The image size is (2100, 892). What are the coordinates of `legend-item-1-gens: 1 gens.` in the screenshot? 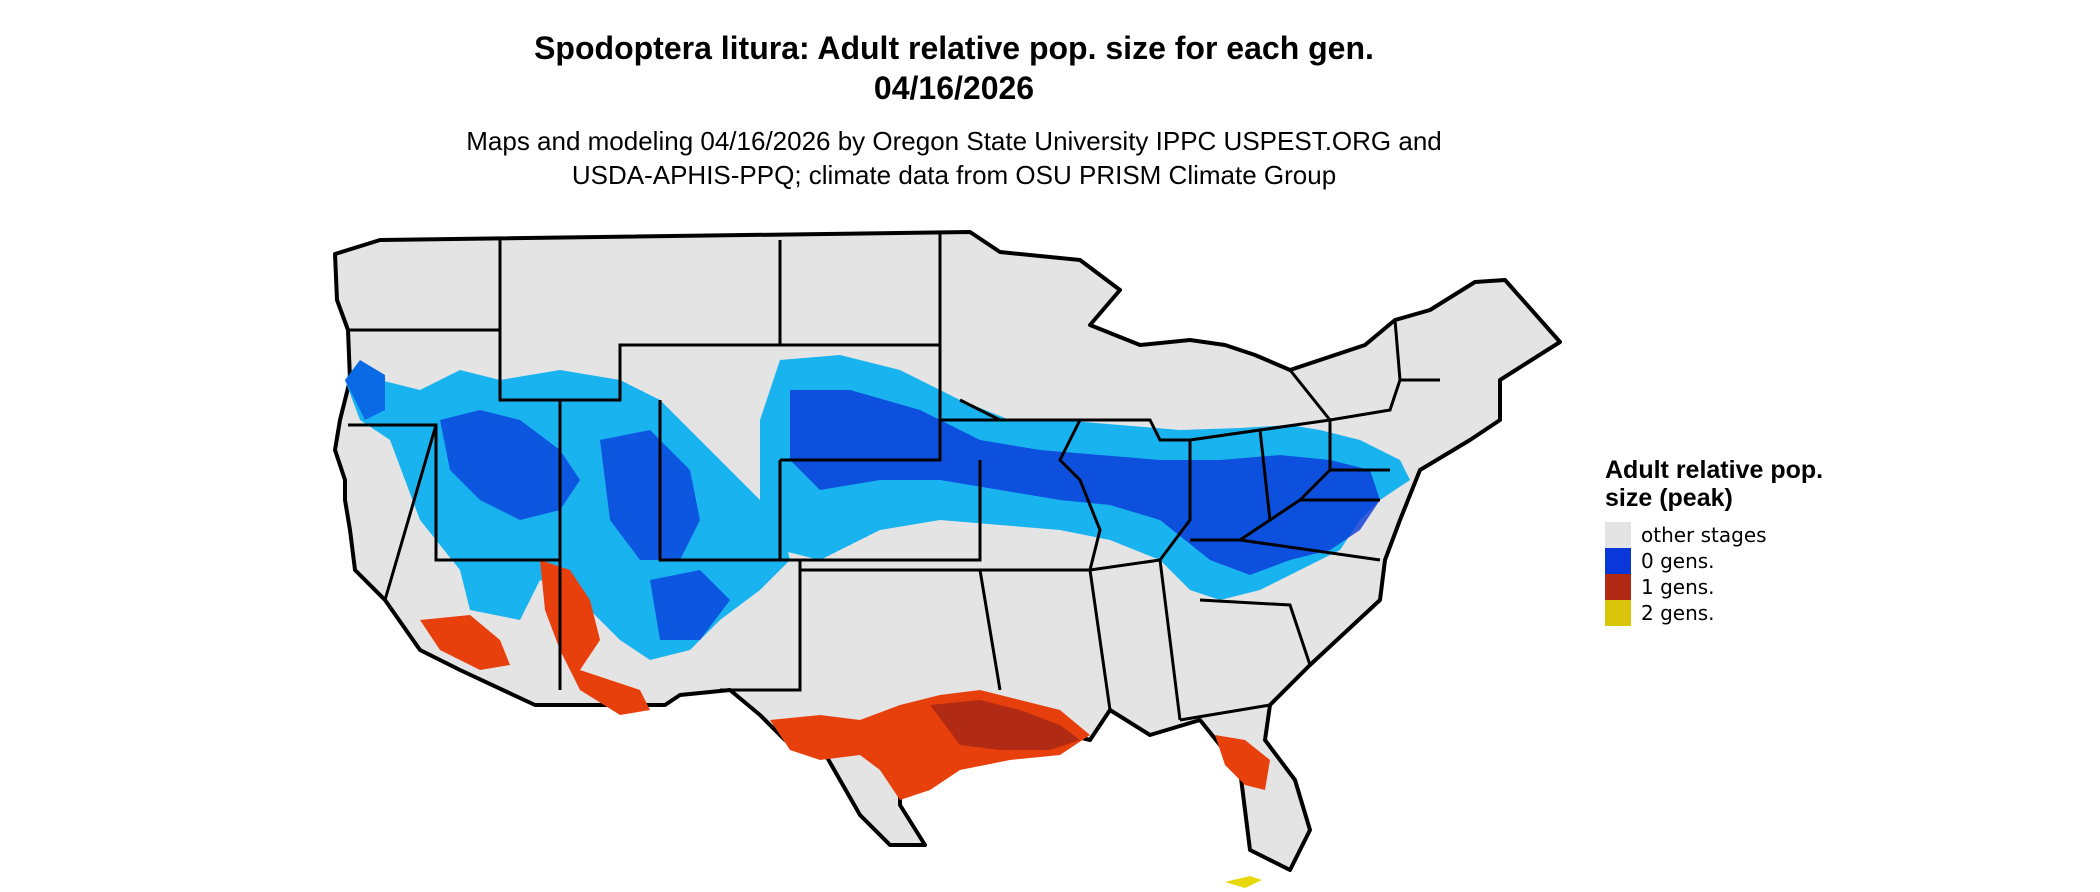 It's located at (1735, 587).